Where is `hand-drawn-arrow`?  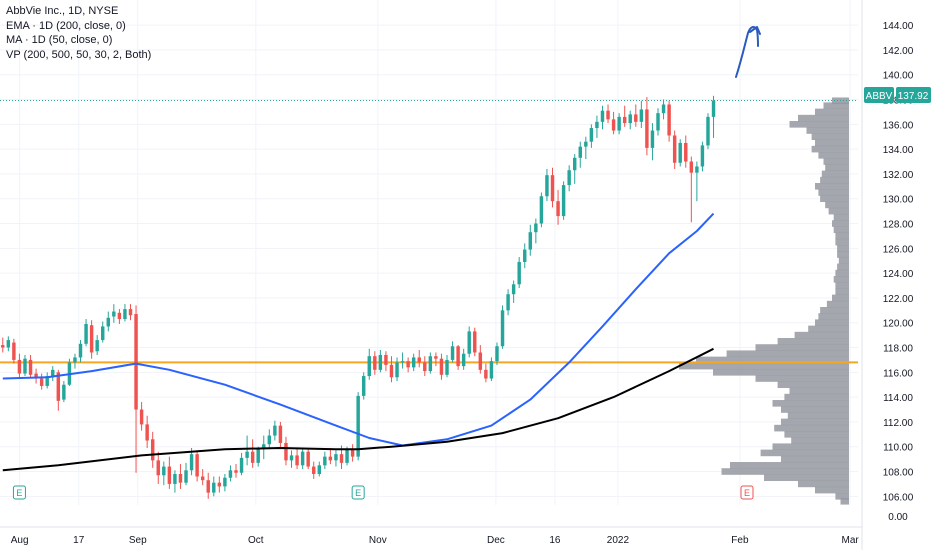
hand-drawn-arrow is located at coordinates (748, 52).